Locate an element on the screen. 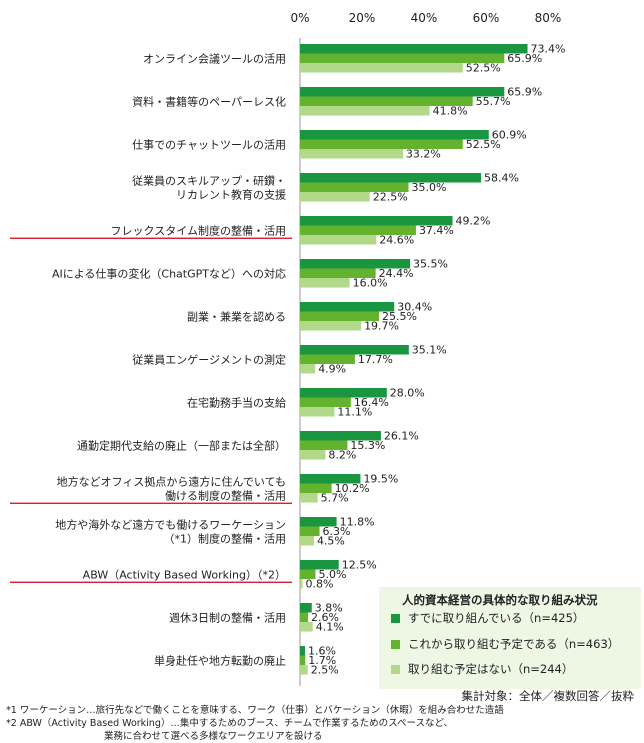  bar-value-label: 24.6% is located at coordinates (396, 240).